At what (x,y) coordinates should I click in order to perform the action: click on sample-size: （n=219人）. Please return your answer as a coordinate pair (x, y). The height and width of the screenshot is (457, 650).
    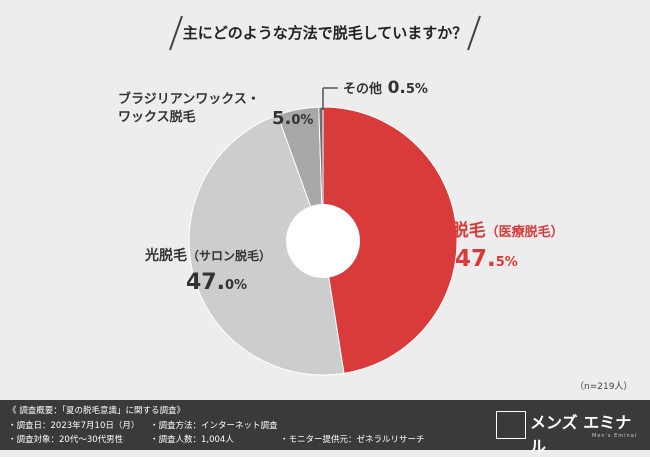
    Looking at the image, I should click on (604, 387).